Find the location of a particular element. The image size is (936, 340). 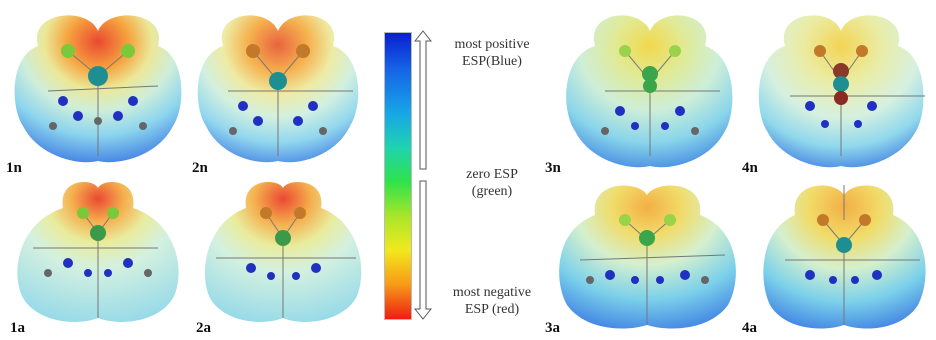

down-arrow-icon is located at coordinates (423, 250).